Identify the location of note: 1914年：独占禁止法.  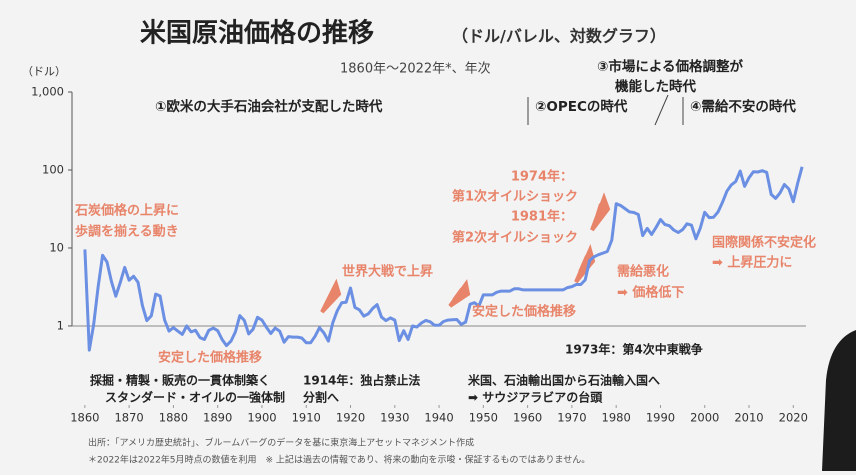
(361, 380).